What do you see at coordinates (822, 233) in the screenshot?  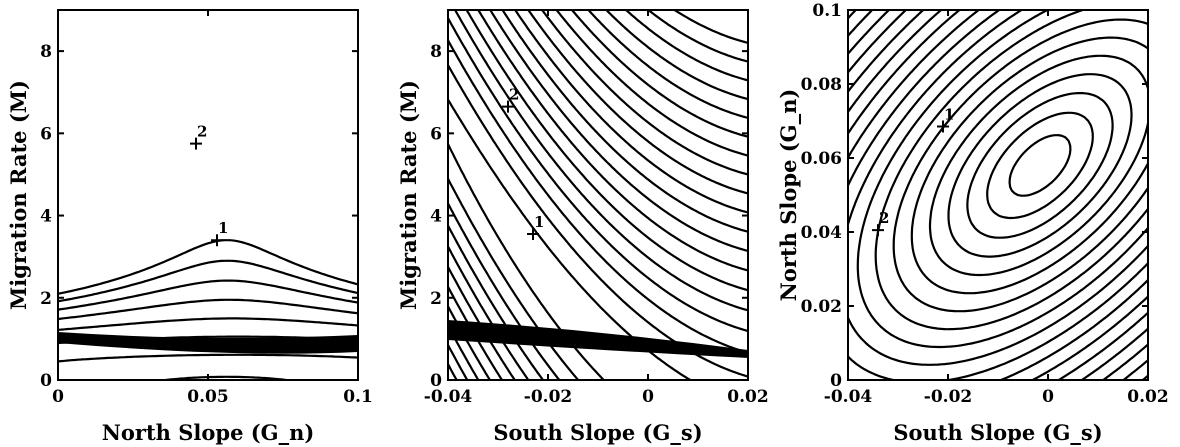 I see `y-tick-label: 0.04` at bounding box center [822, 233].